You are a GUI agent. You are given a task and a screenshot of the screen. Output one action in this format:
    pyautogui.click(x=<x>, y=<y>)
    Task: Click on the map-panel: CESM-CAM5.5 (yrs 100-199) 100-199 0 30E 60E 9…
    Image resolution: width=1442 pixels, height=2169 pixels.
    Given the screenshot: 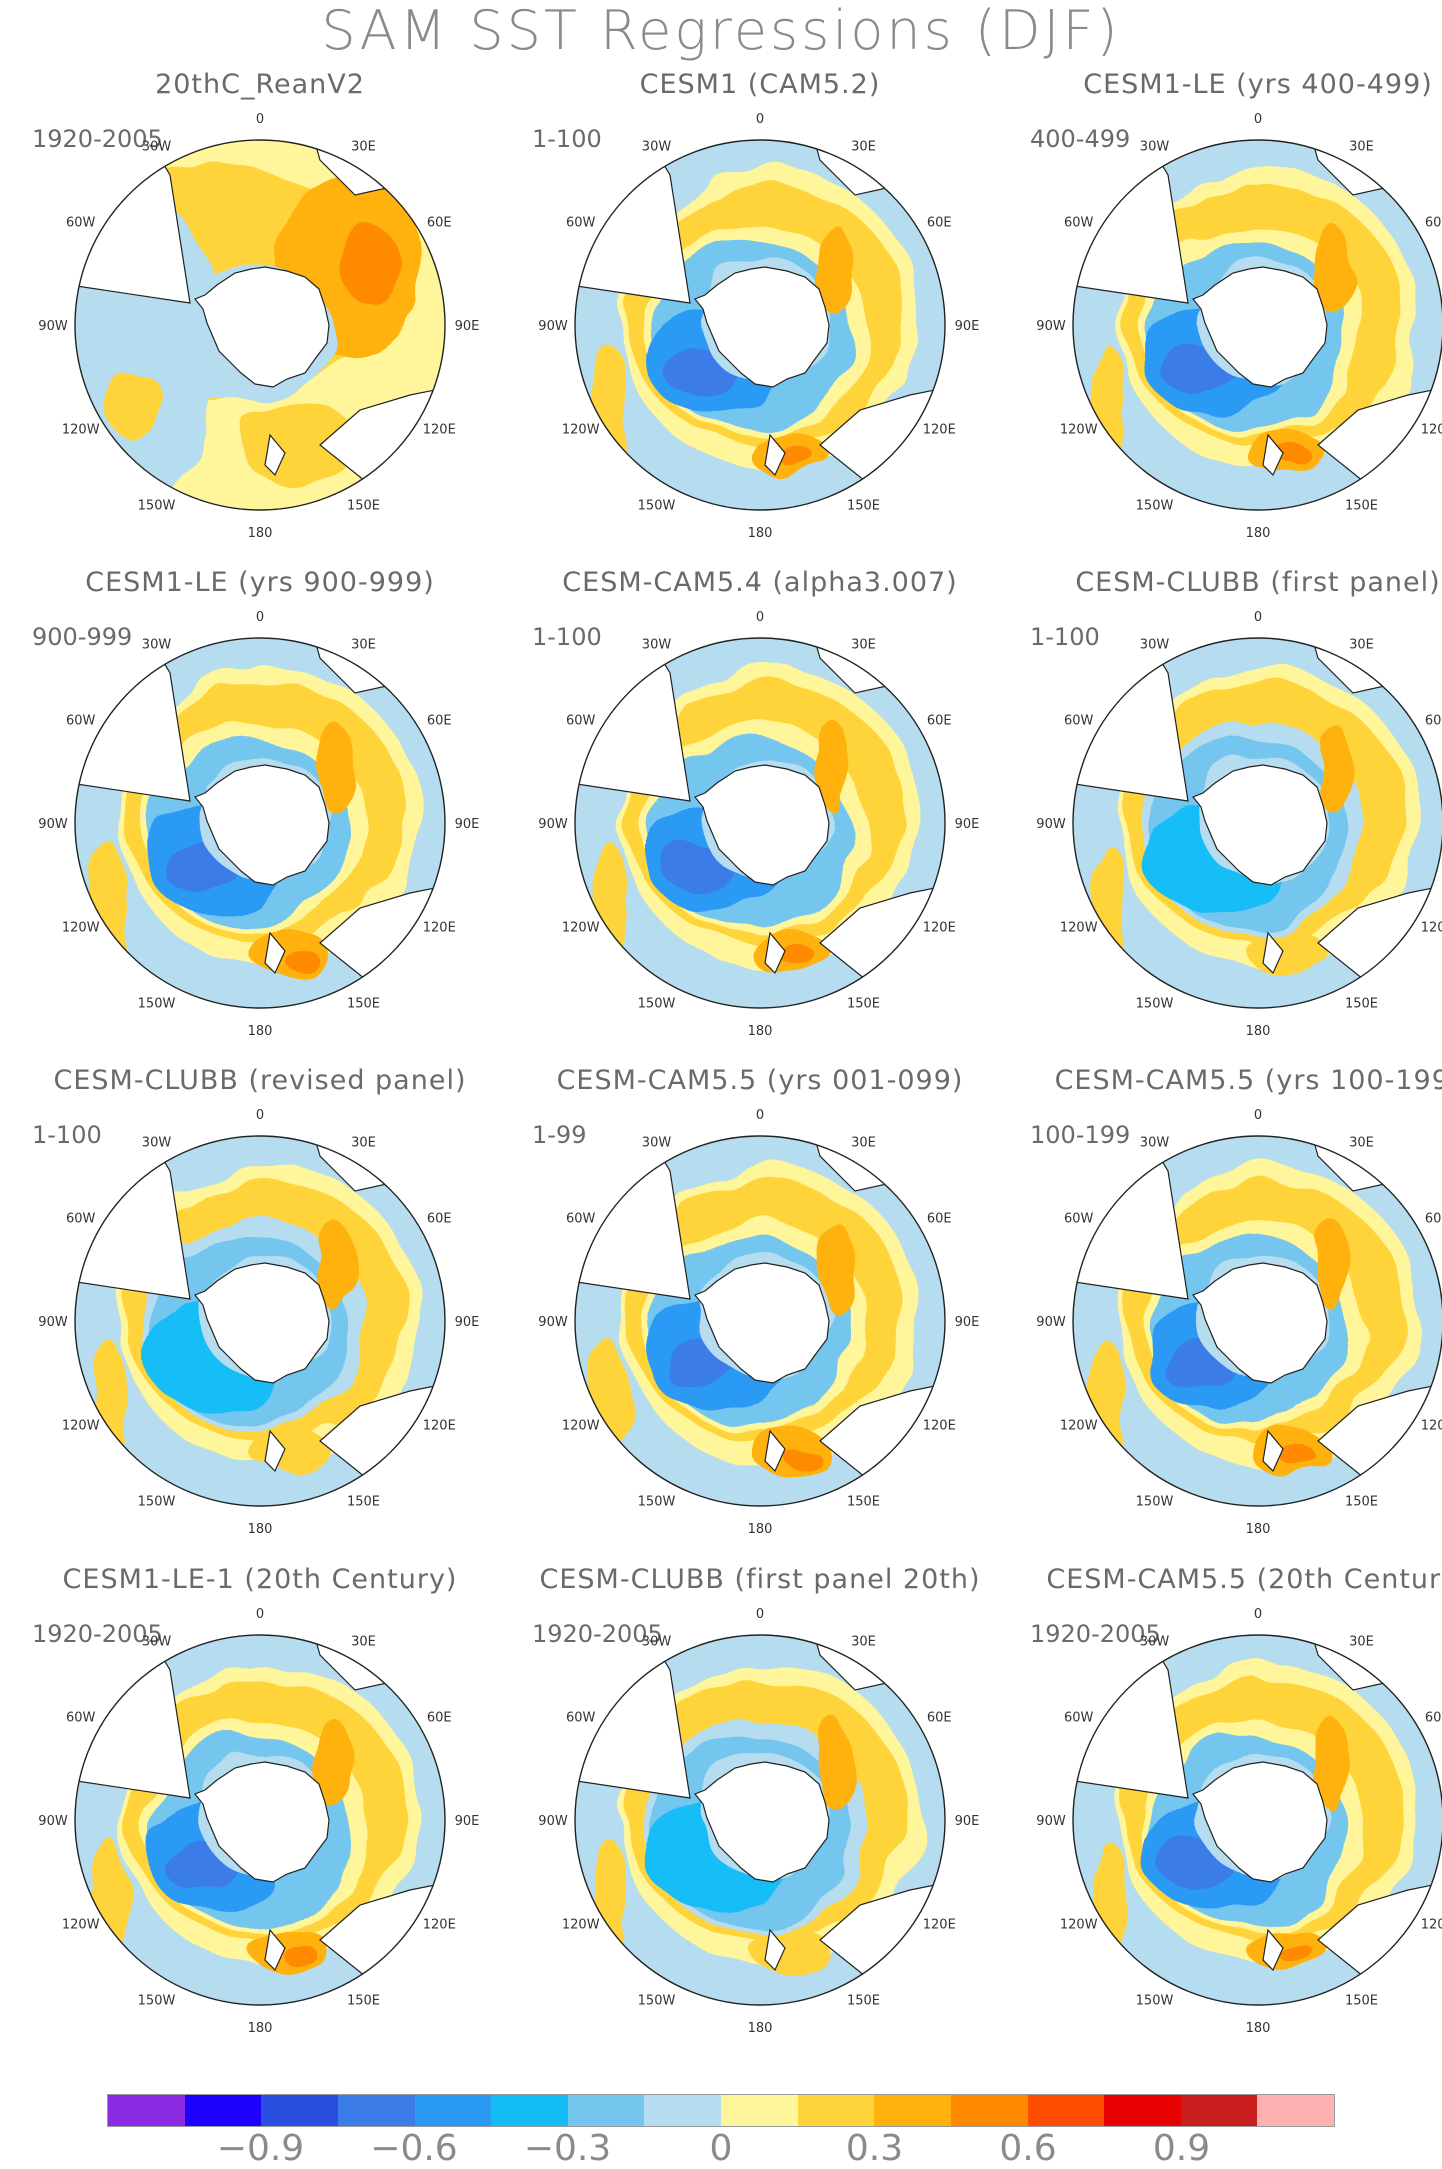 What is the action you would take?
    pyautogui.click(x=1236, y=1301)
    